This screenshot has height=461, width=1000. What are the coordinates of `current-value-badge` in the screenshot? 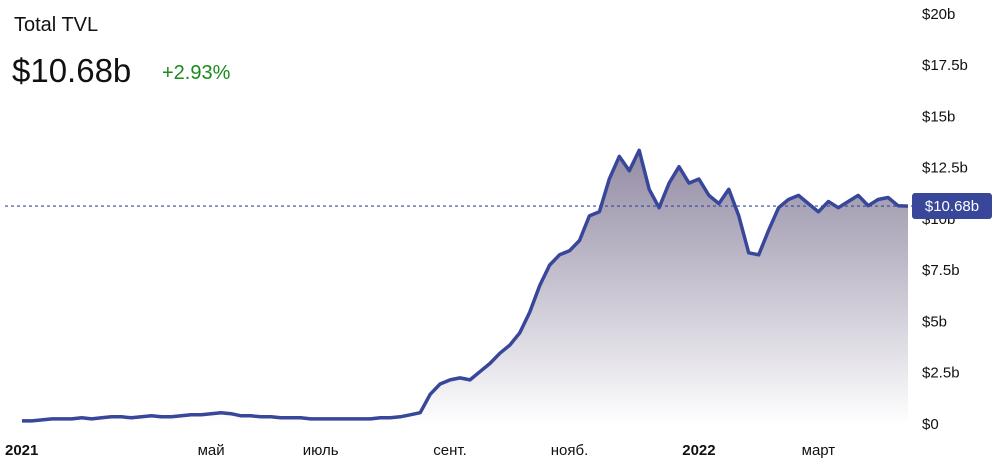 It's located at (952, 206).